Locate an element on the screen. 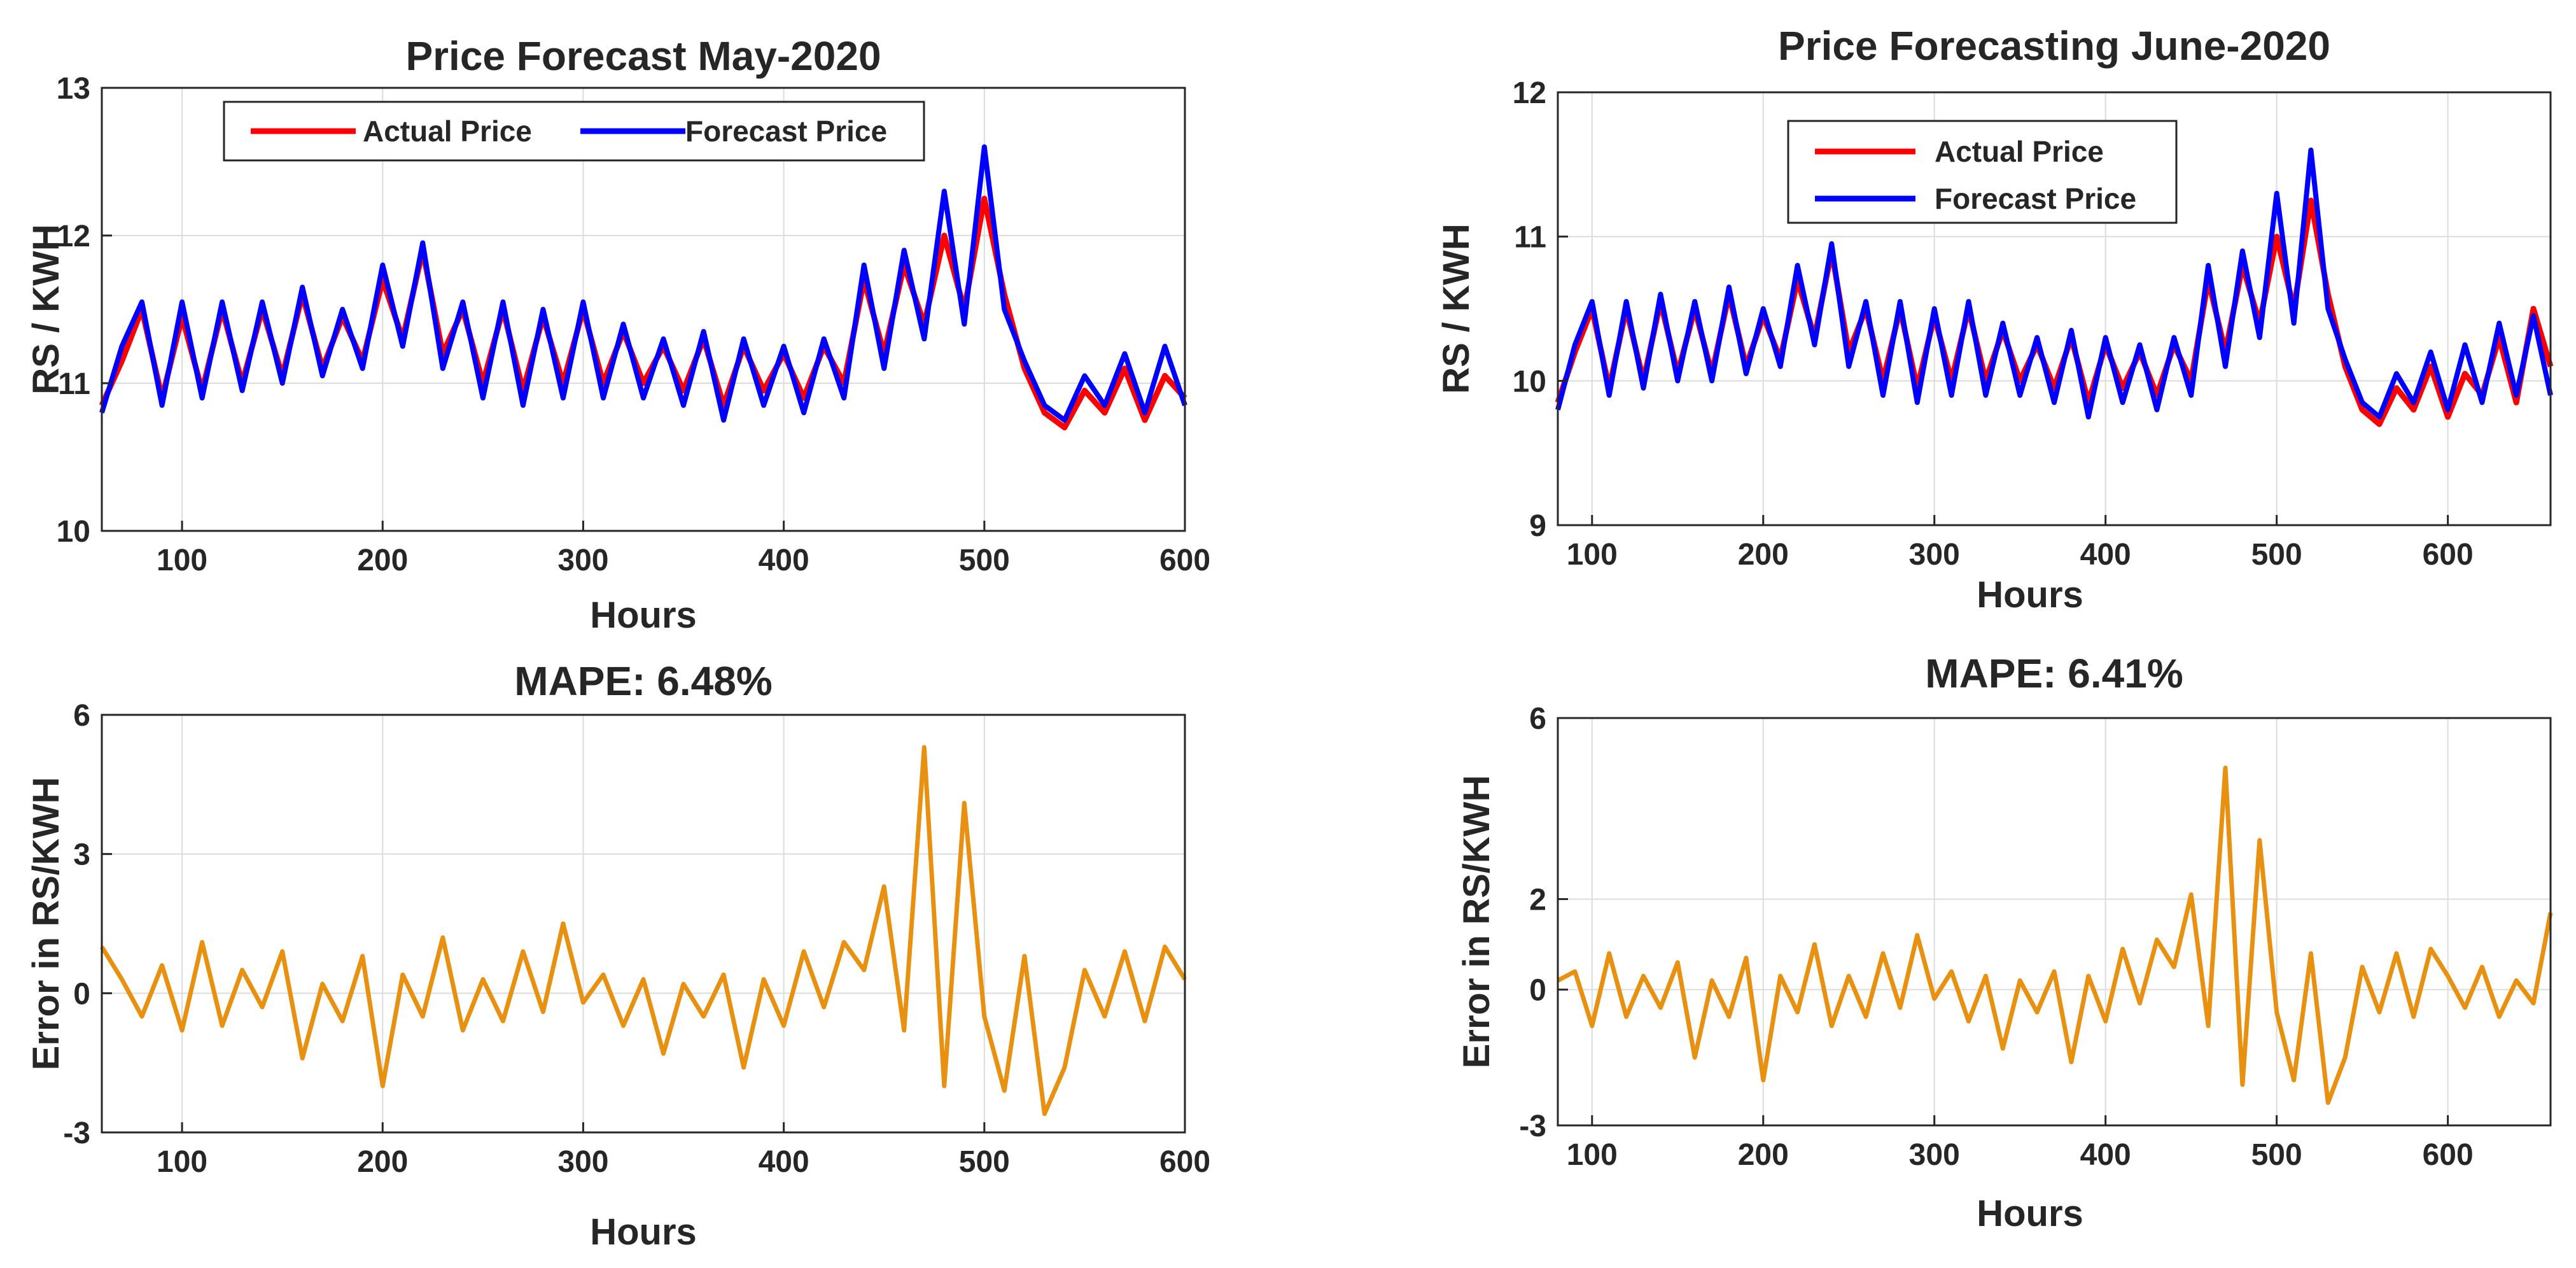 The height and width of the screenshot is (1268, 2576). chart-title: MAPE: 6.48% is located at coordinates (643, 681).